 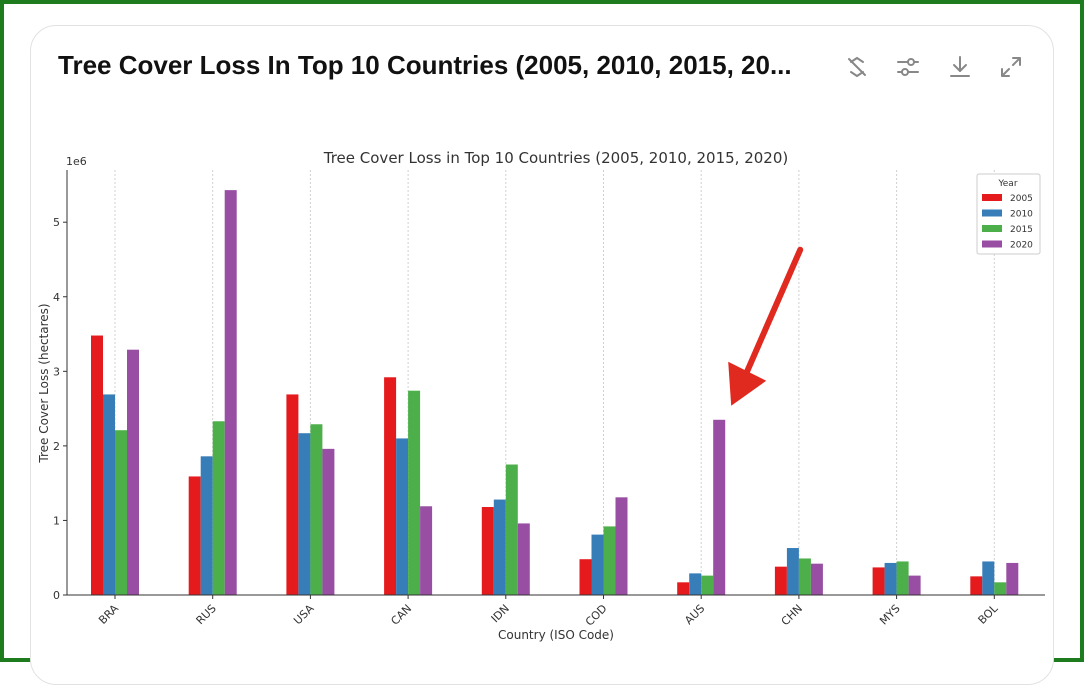 What do you see at coordinates (804, 576) in the screenshot?
I see `bar-chn-2015` at bounding box center [804, 576].